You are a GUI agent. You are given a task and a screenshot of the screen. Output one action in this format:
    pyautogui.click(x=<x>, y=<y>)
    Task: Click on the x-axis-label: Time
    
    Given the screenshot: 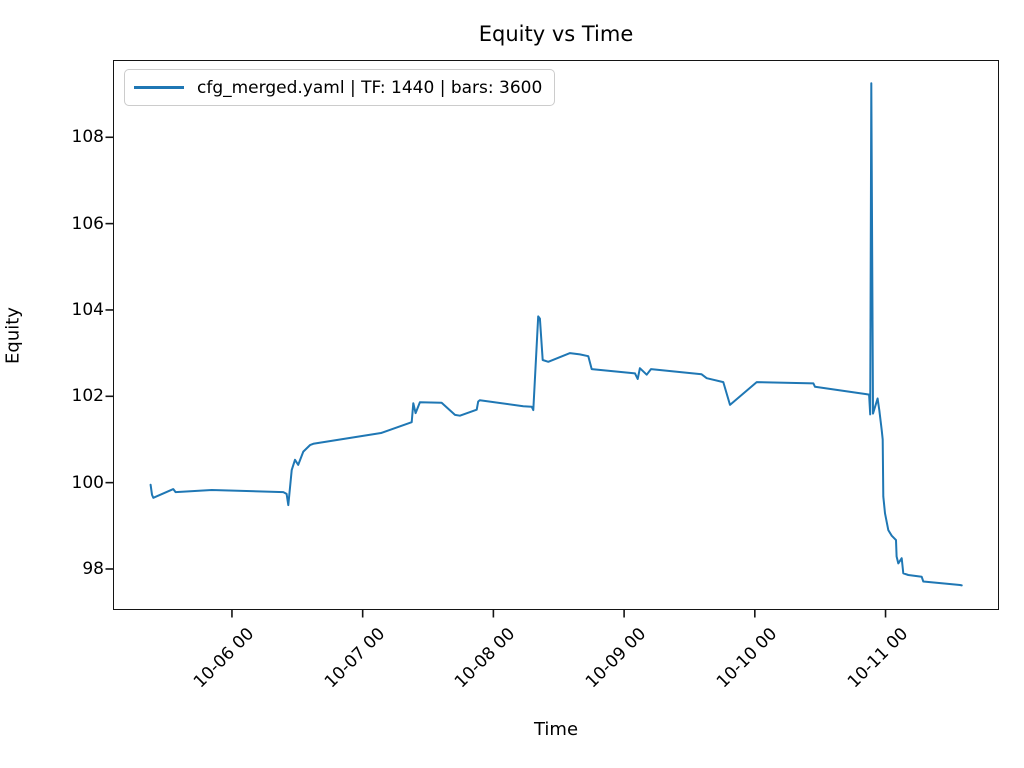 What is the action you would take?
    pyautogui.click(x=556, y=729)
    